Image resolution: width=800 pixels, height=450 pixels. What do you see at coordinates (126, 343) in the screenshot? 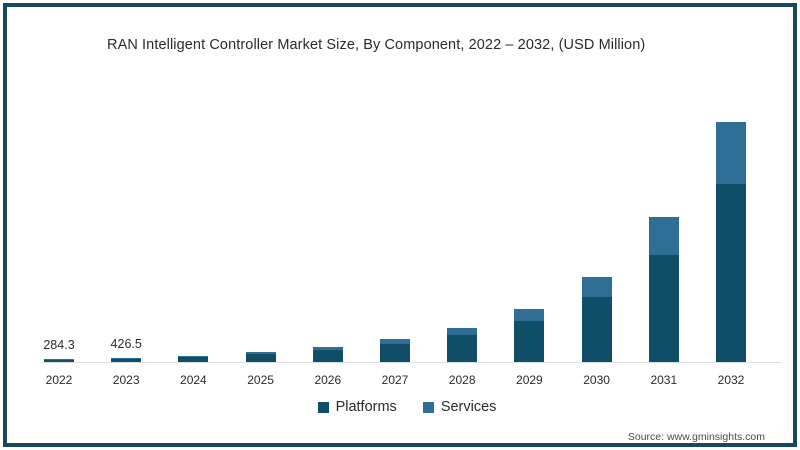
I see `bar-value-label: 426.5` at bounding box center [126, 343].